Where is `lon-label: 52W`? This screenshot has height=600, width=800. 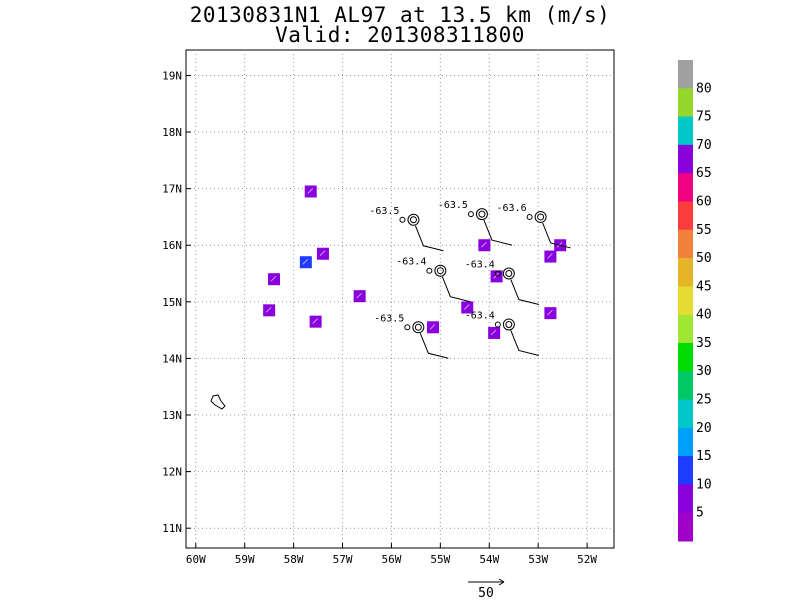
lon-label: 52W is located at coordinates (587, 559).